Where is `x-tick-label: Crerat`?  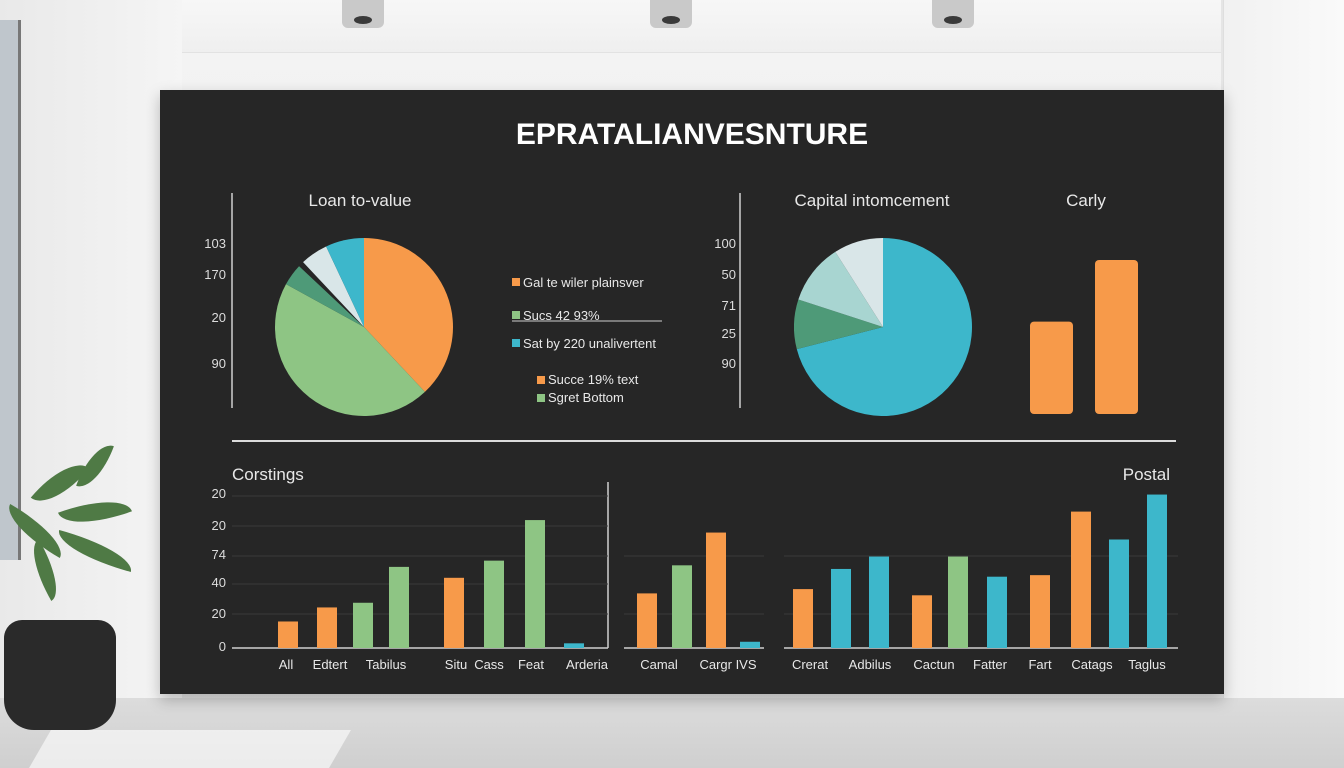 x-tick-label: Crerat is located at coordinates (810, 664).